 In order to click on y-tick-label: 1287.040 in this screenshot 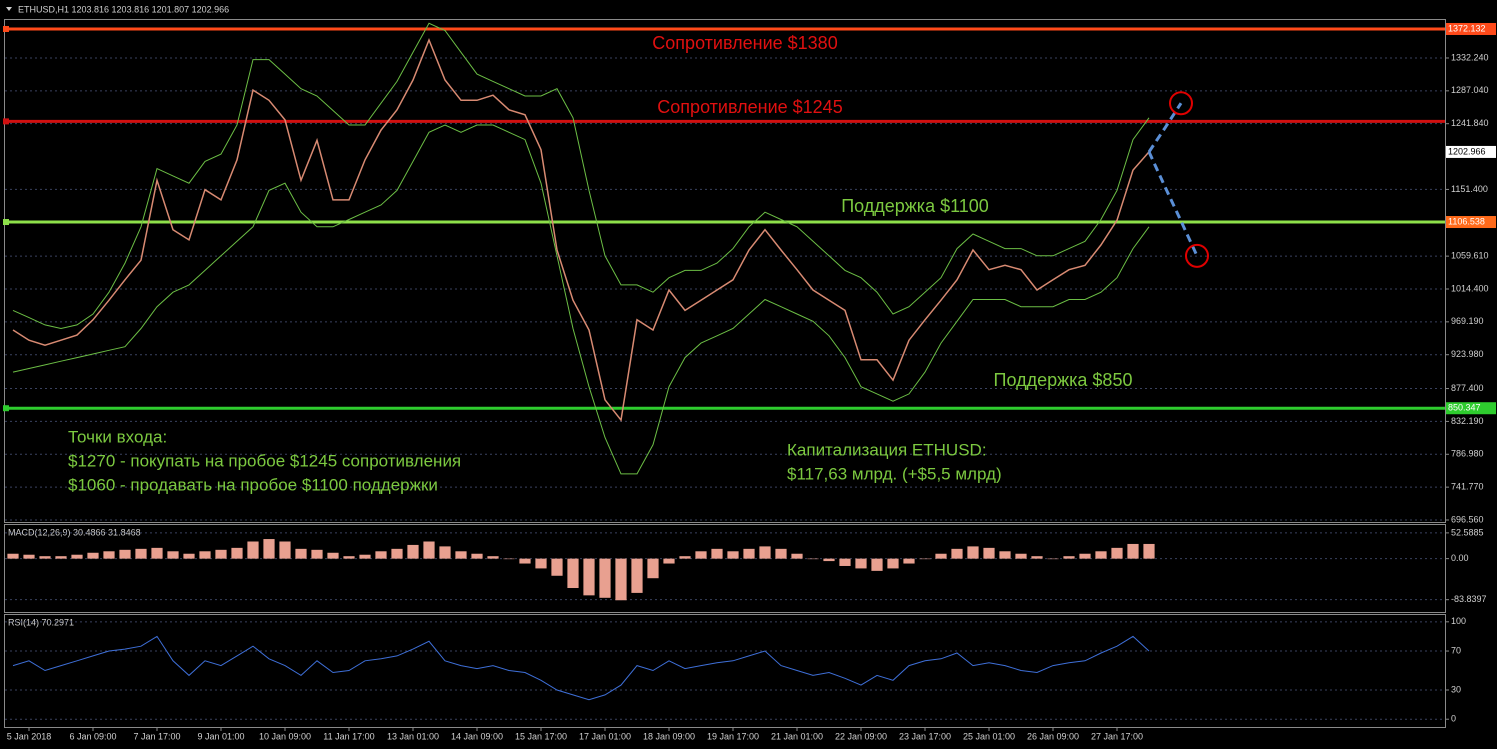, I will do `click(1470, 90)`.